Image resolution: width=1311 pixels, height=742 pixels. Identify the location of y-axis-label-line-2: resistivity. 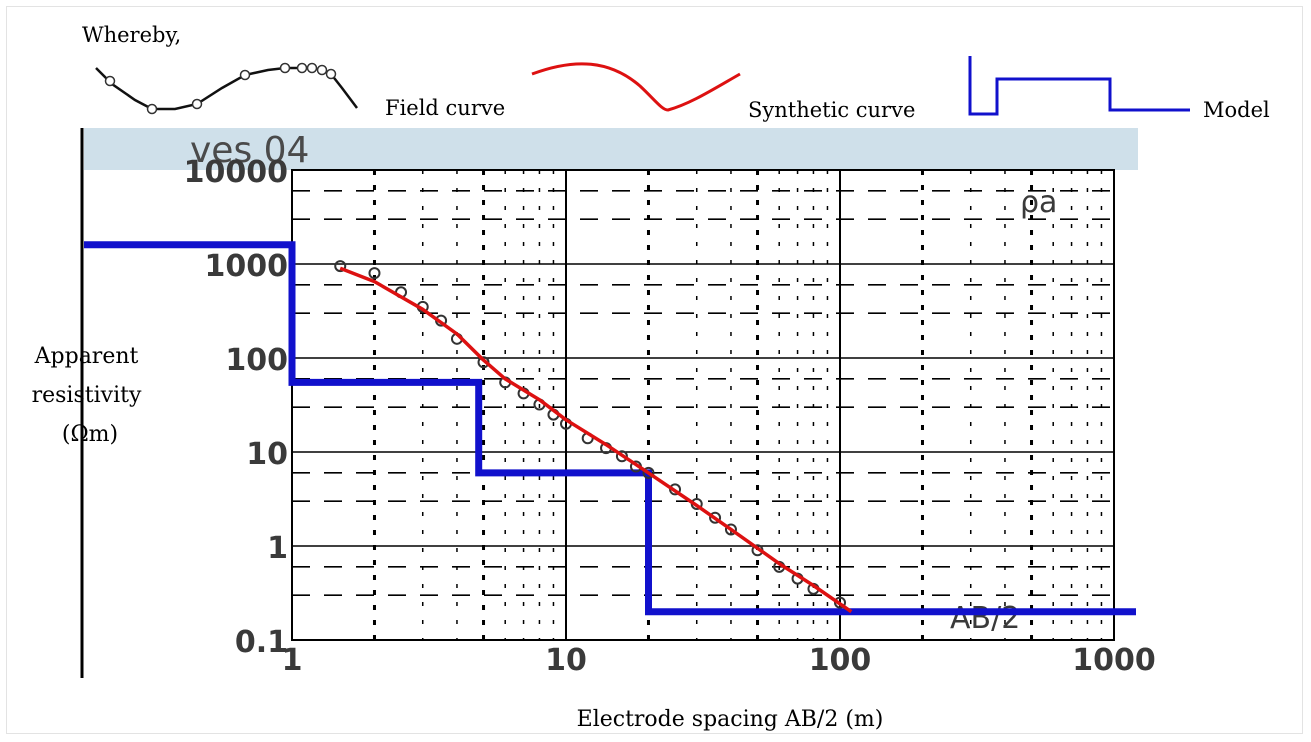
(87, 395).